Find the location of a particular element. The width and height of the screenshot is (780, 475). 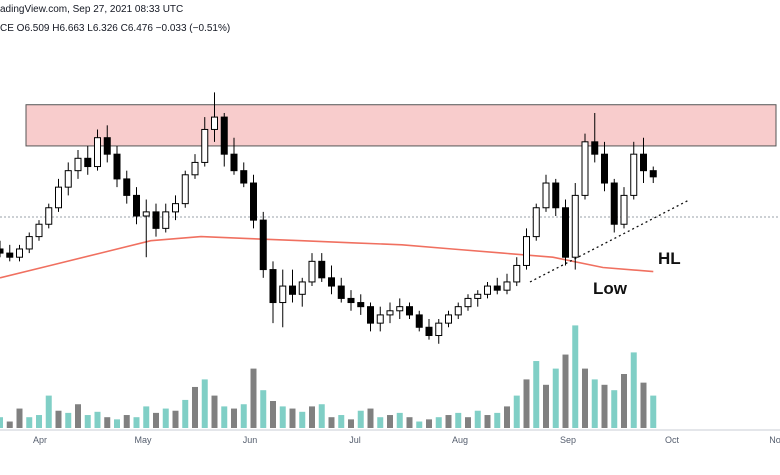

x-tick-label: Sep is located at coordinates (568, 440).